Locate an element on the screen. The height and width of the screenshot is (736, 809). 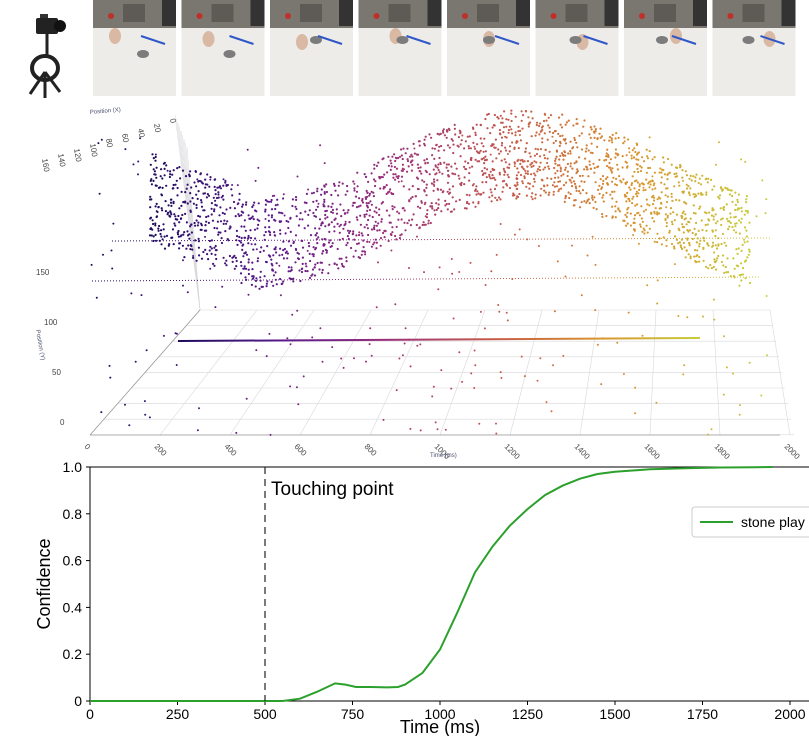
axis-x-tick: 0 is located at coordinates (173, 121).